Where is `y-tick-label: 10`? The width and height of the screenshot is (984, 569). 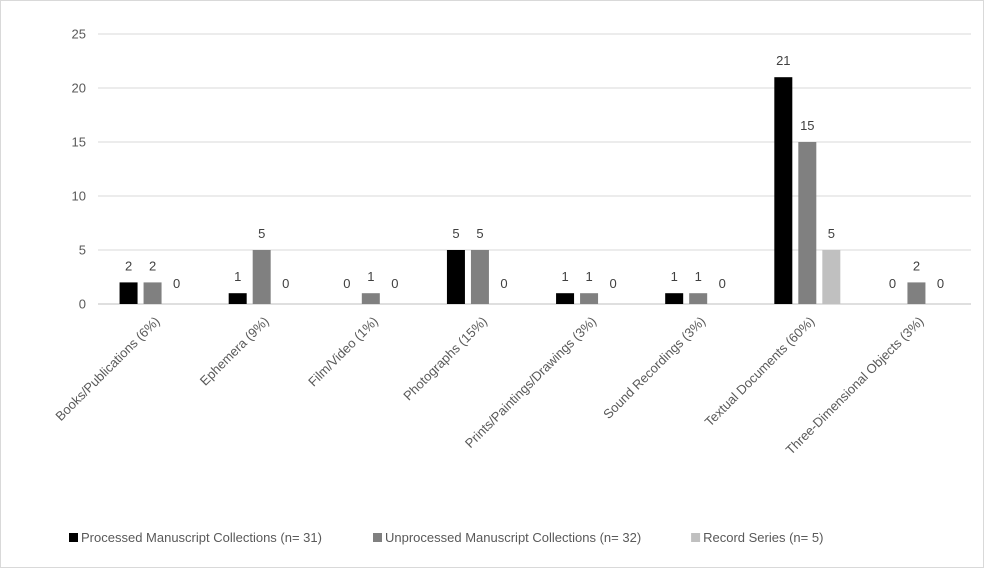 y-tick-label: 10 is located at coordinates (79, 196).